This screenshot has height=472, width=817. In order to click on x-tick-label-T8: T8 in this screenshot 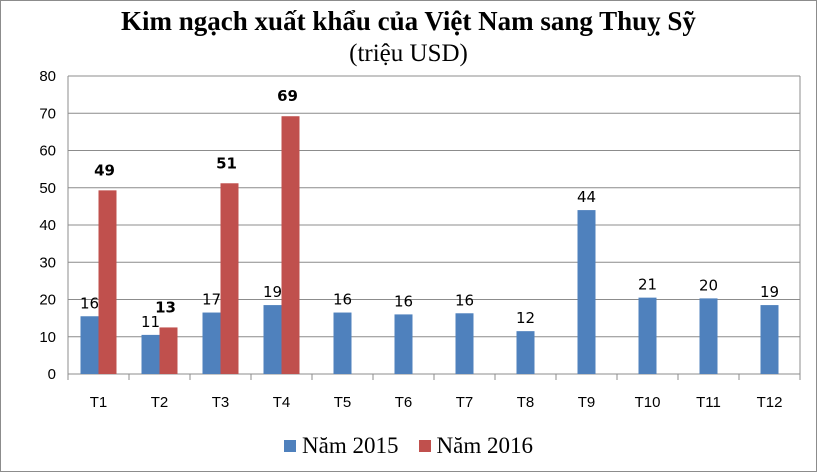, I will do `click(526, 402)`.